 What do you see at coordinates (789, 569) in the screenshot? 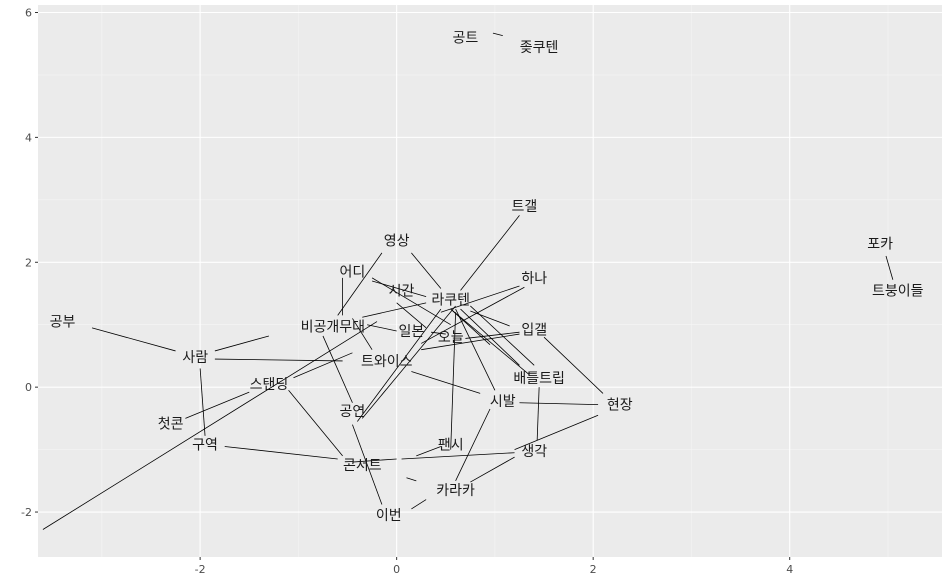
I see `x-tick-label: 4` at bounding box center [789, 569].